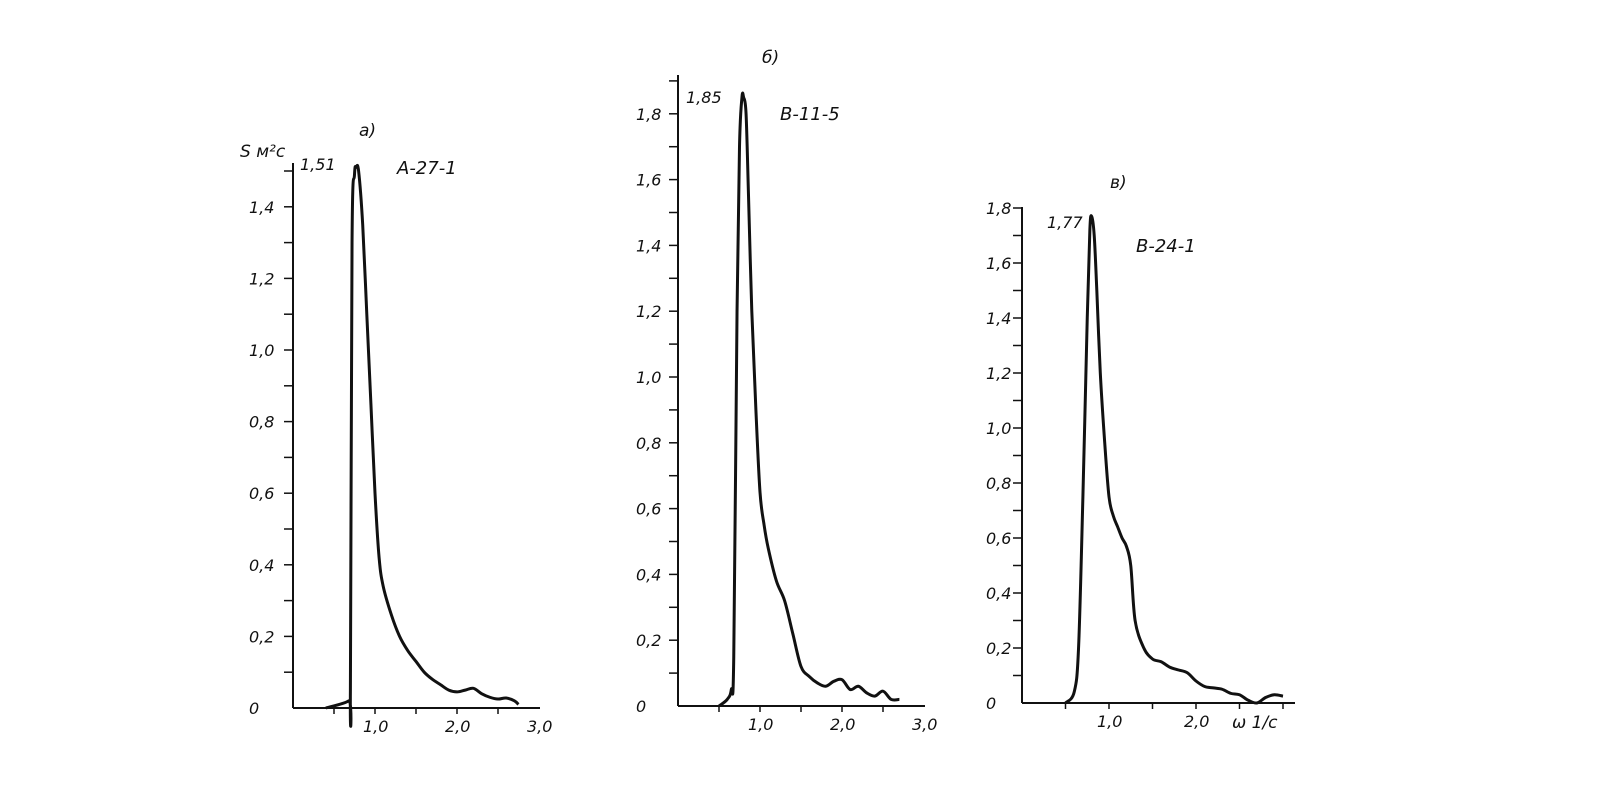  What do you see at coordinates (770, 58) in the screenshot?
I see `panel-letter: б)` at bounding box center [770, 58].